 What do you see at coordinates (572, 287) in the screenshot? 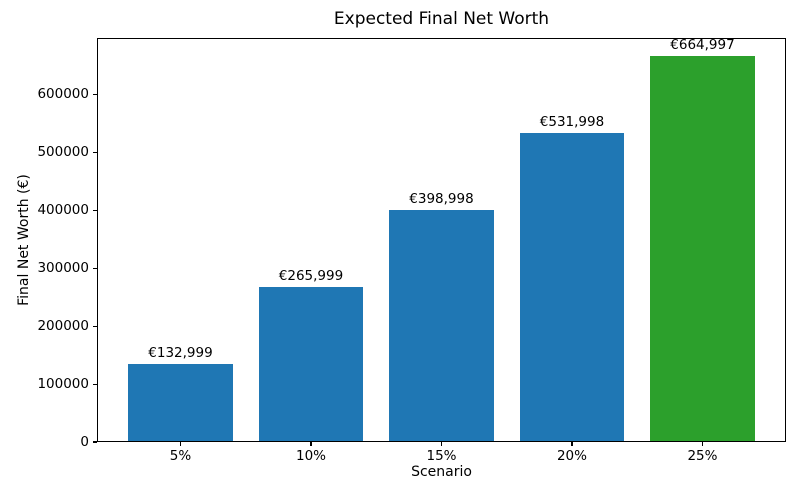
I see `bar-20%` at bounding box center [572, 287].